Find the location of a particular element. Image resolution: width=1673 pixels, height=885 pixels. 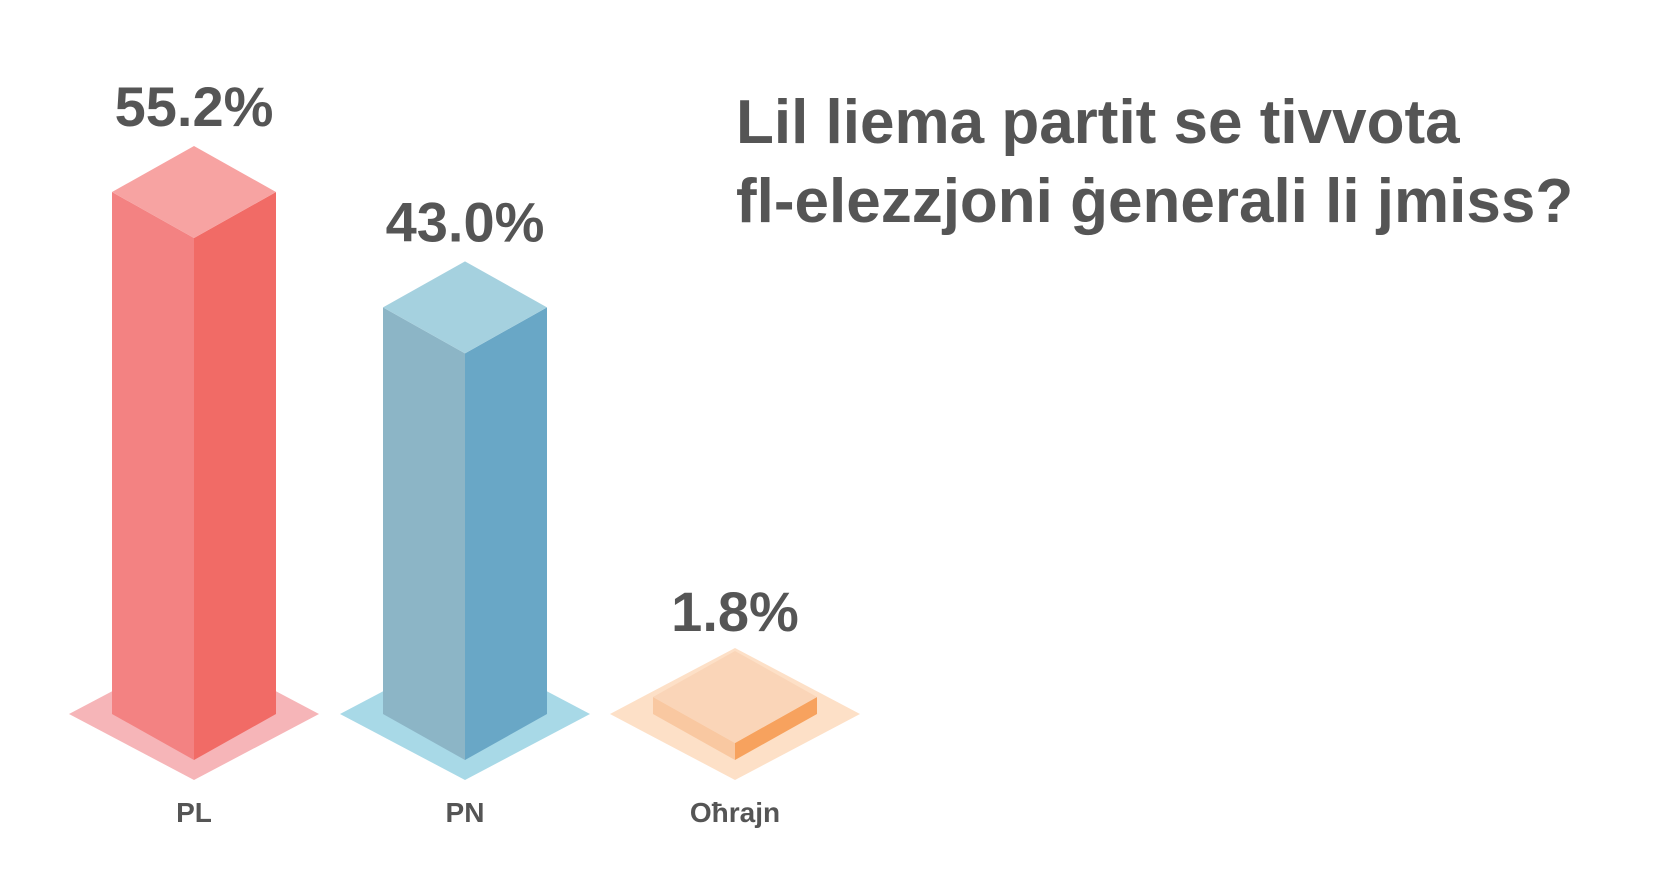

value-label: 55.2% is located at coordinates (194, 106).